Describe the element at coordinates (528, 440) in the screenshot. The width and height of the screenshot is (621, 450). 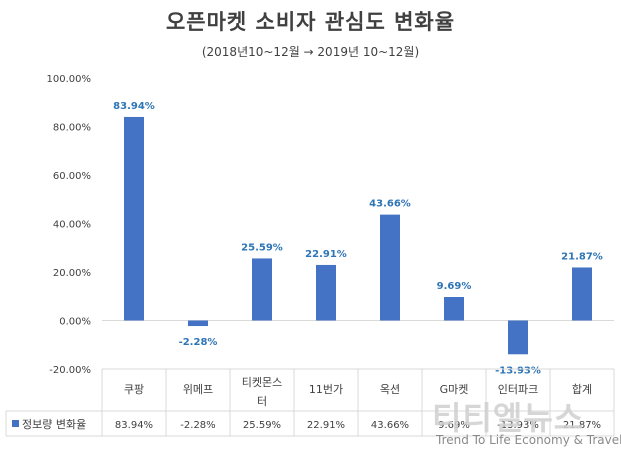
I see `watermark-tagline: Trend To Life Economy & Travel` at that location.